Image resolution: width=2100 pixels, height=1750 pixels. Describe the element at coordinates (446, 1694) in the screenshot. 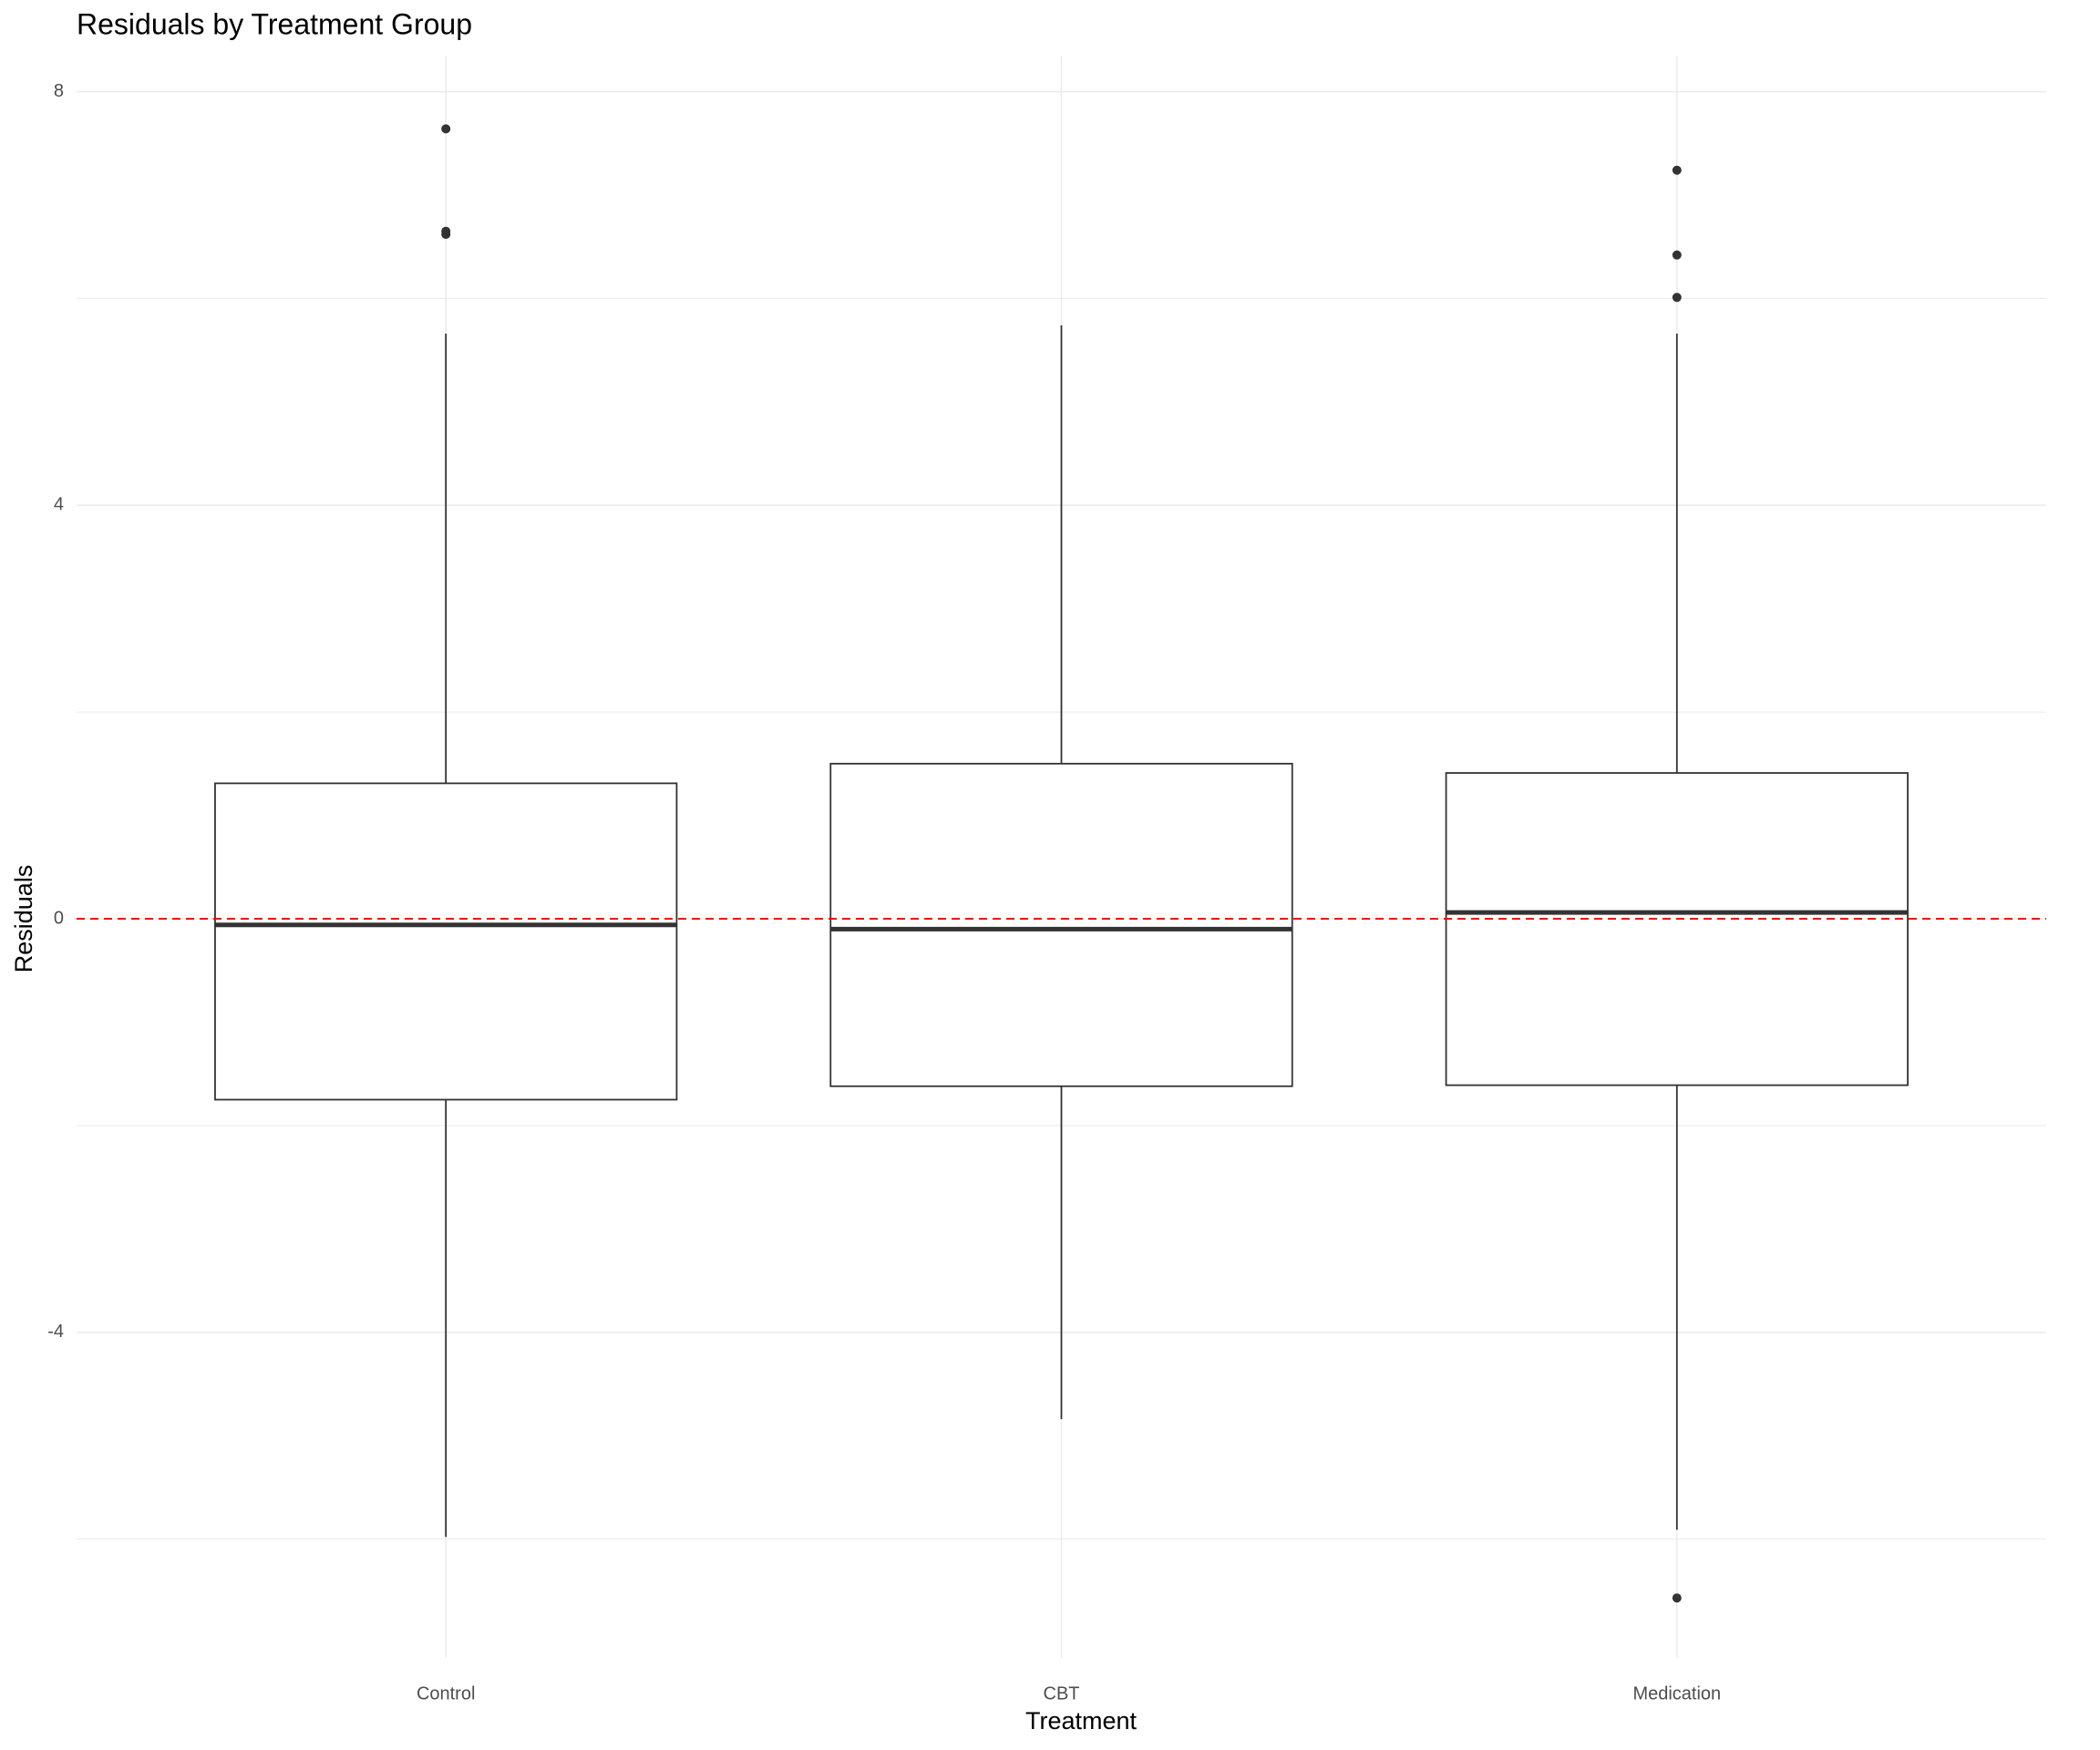

I see `x-tick-label: Control` at that location.